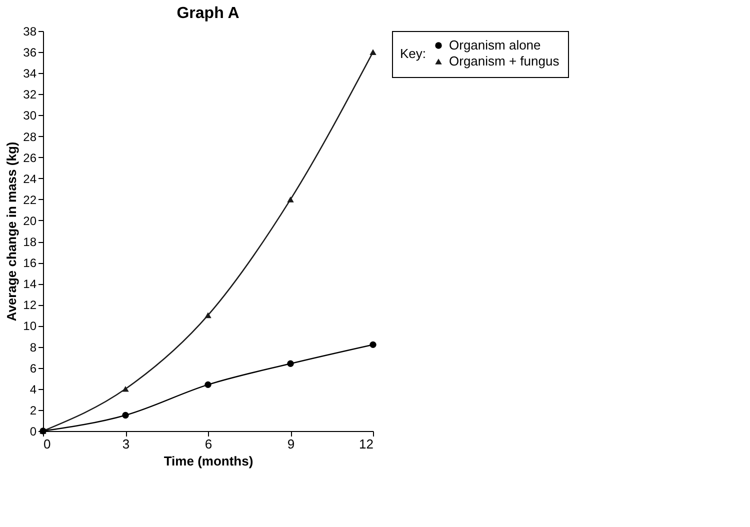 The width and height of the screenshot is (750, 527). Describe the element at coordinates (30, 326) in the screenshot. I see `y-tick-label: 10` at that location.